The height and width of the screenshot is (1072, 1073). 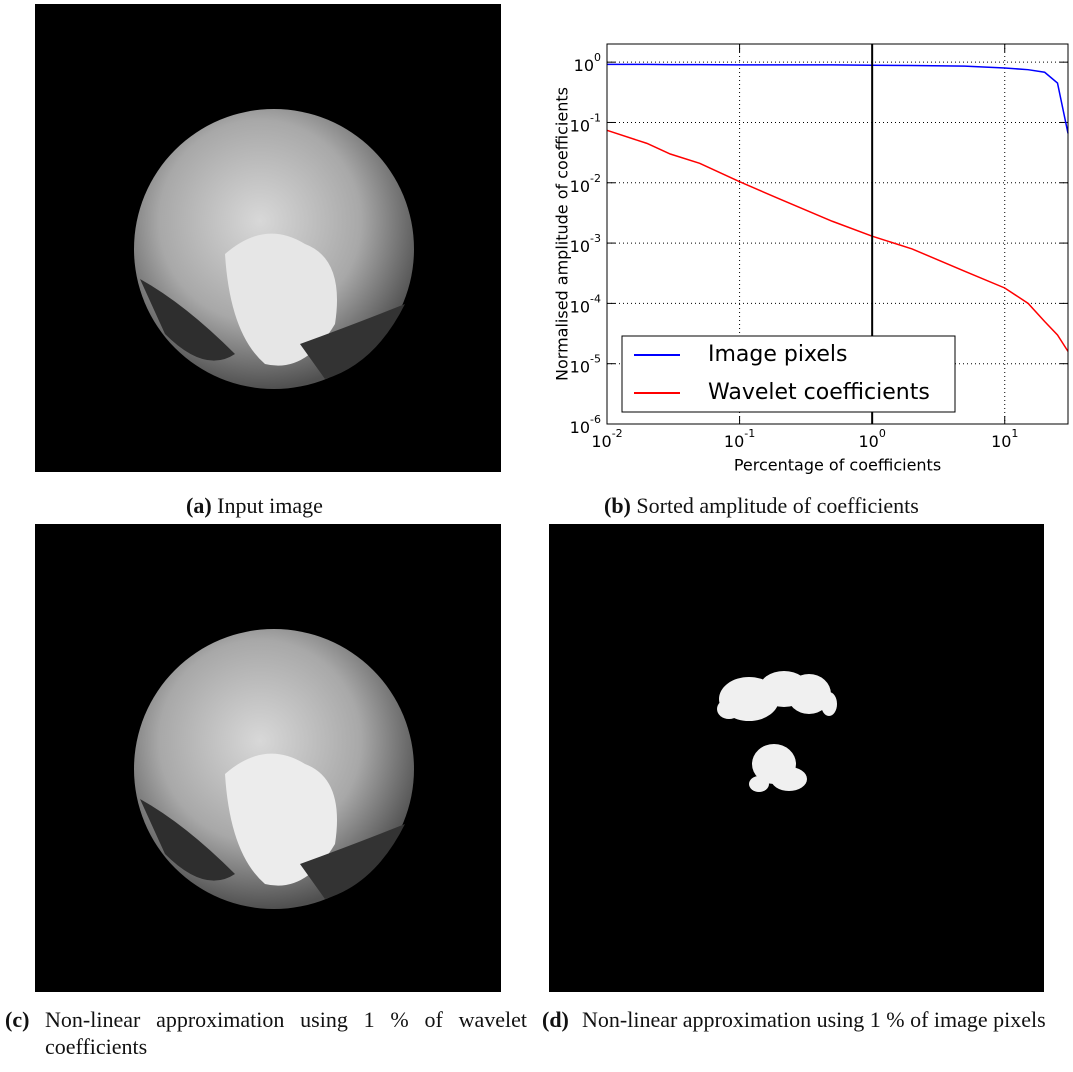 I want to click on tick-label: 10⁻³, so click(x=585, y=244).